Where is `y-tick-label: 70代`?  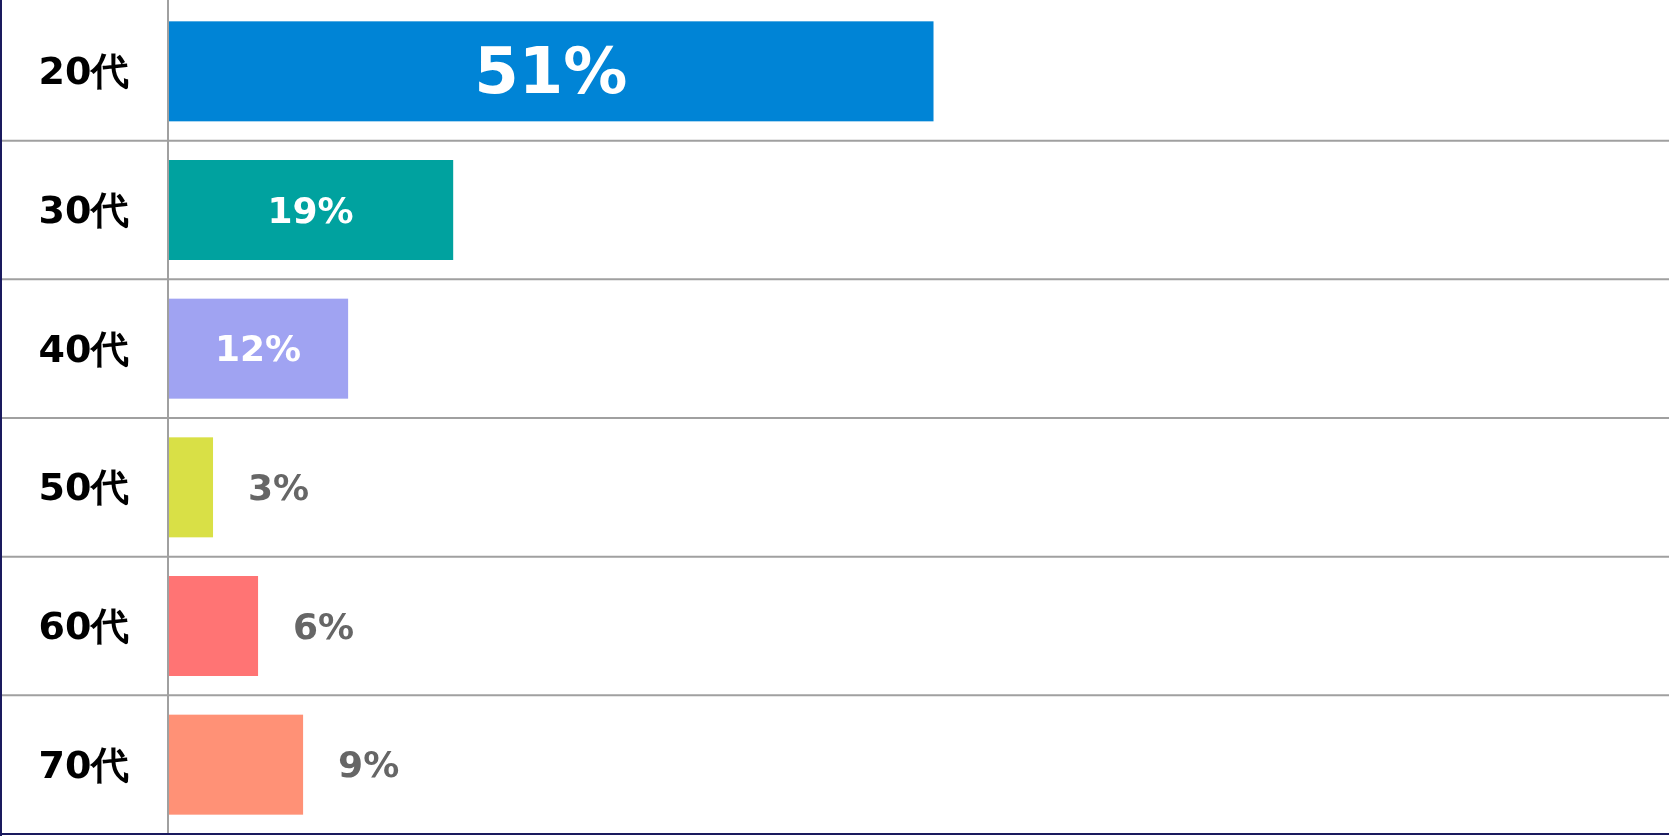 y-tick-label: 70代 is located at coordinates (84, 764).